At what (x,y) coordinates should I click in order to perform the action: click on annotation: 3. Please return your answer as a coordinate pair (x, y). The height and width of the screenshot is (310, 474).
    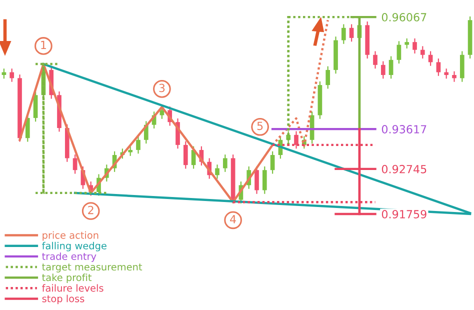
    Looking at the image, I should click on (162, 88).